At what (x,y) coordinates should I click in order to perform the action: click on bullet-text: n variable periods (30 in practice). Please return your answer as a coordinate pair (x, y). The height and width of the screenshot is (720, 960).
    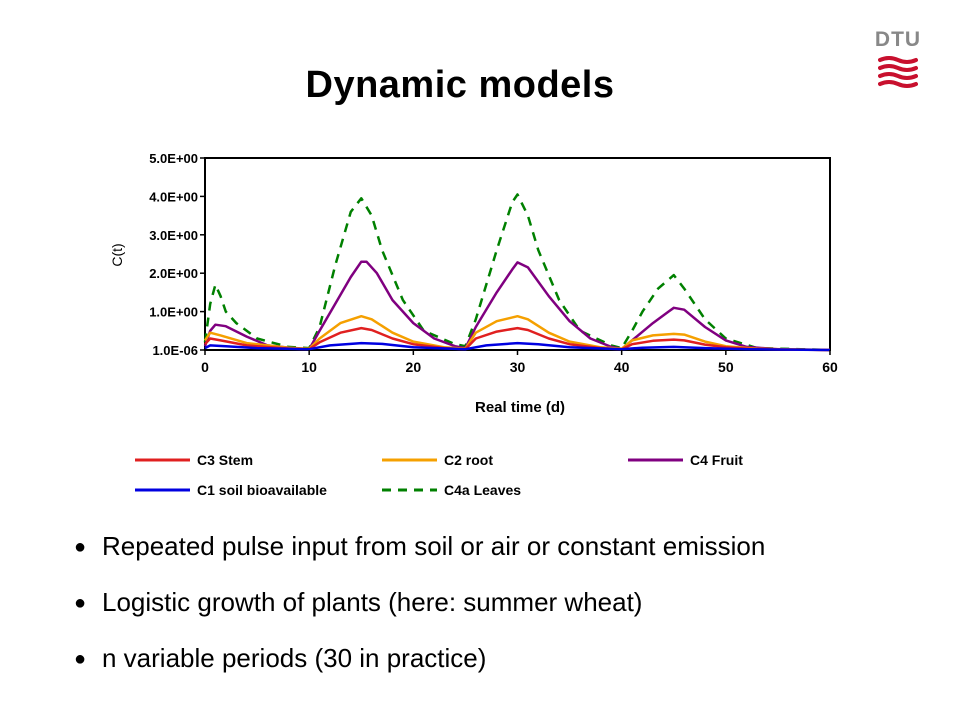
    Looking at the image, I should click on (294, 658).